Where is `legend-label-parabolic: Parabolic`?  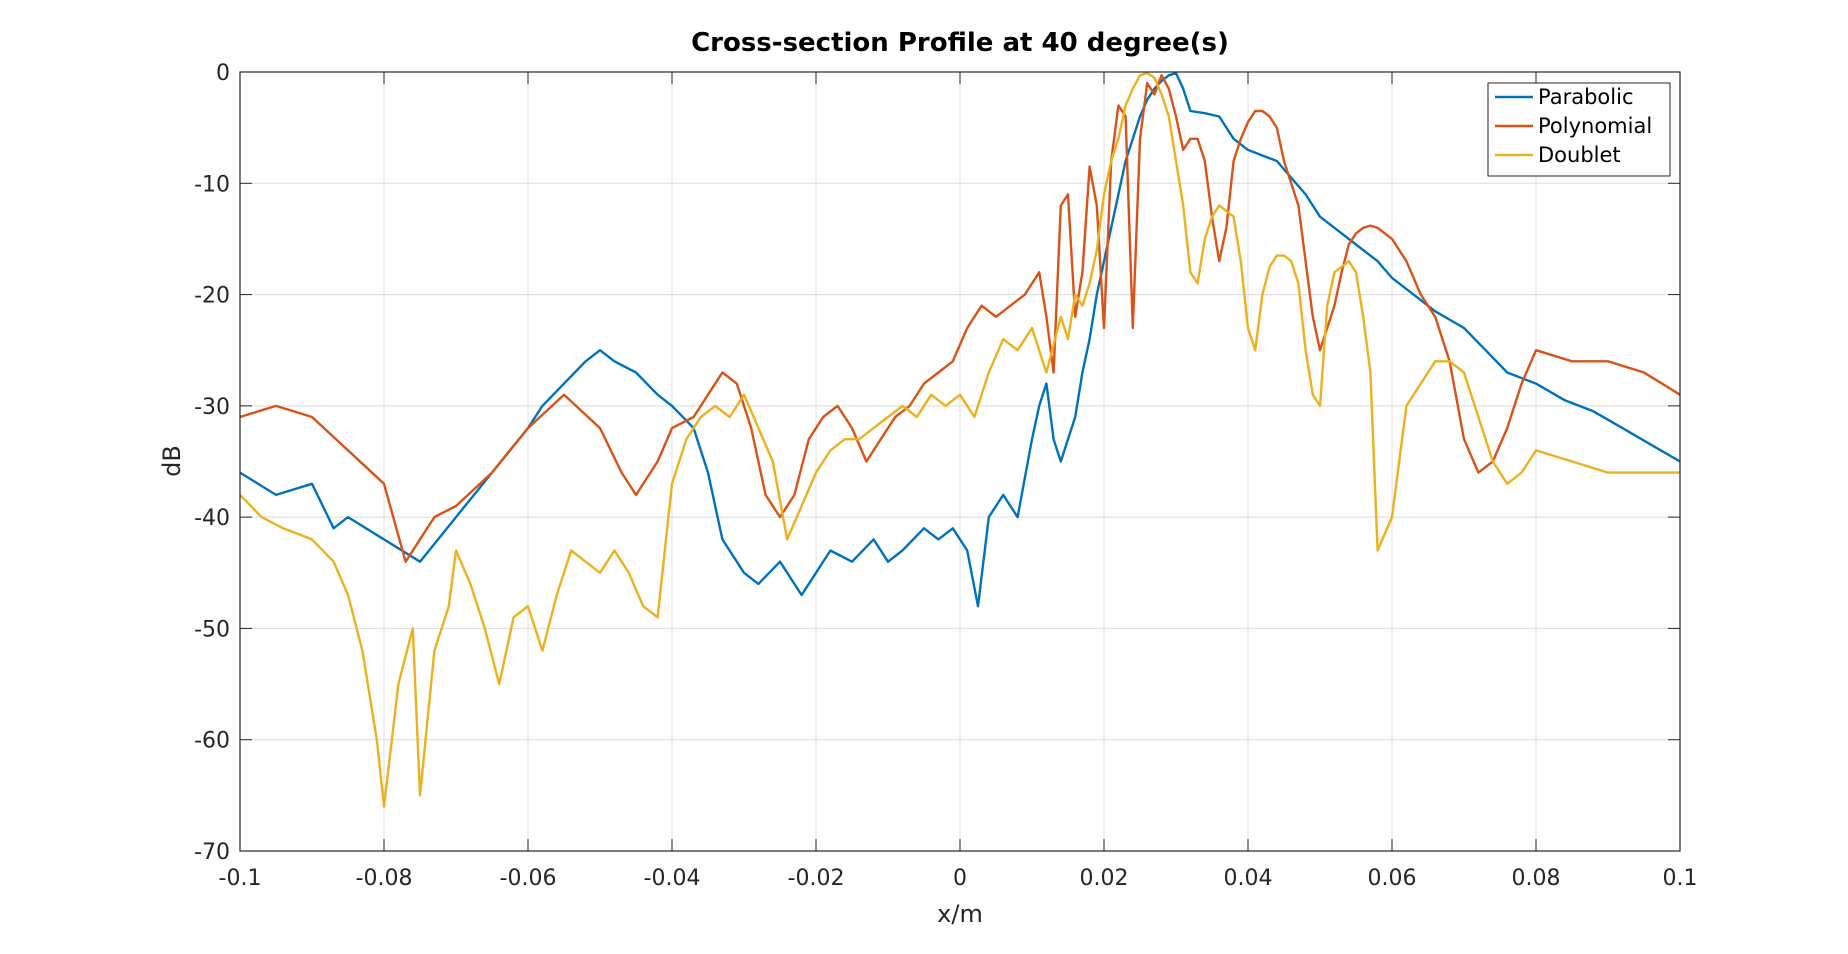
legend-label-parabolic: Parabolic is located at coordinates (1585, 97).